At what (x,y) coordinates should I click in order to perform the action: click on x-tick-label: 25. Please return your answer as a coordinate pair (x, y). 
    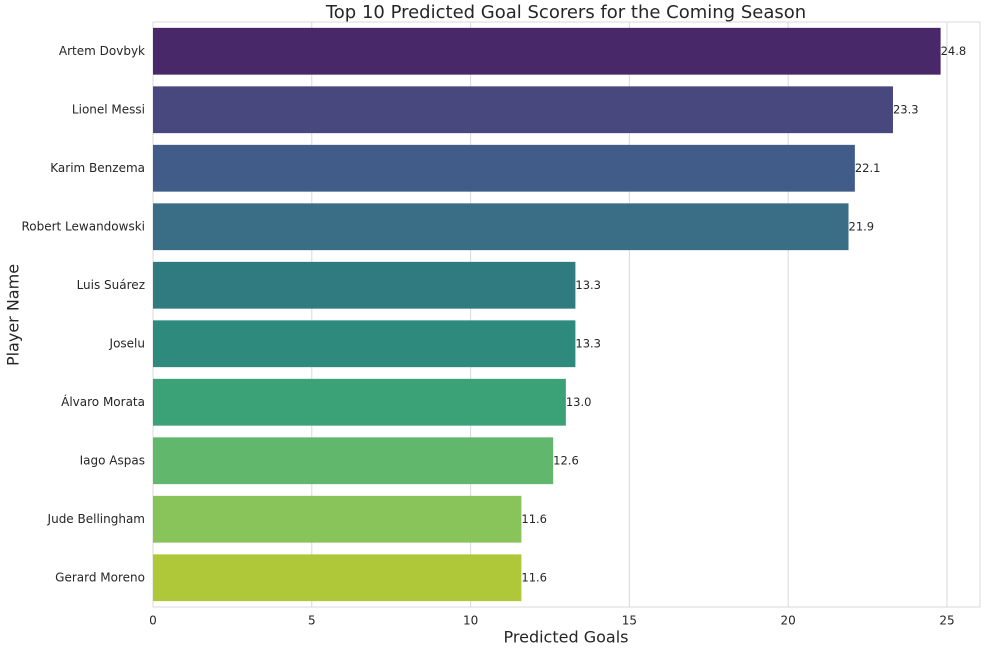
    Looking at the image, I should click on (946, 621).